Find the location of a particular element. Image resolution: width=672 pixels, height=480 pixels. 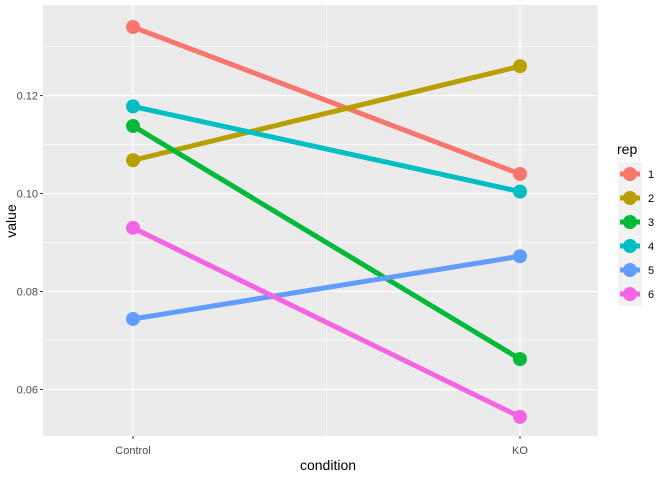

x-tick-label: Control is located at coordinates (132, 451).